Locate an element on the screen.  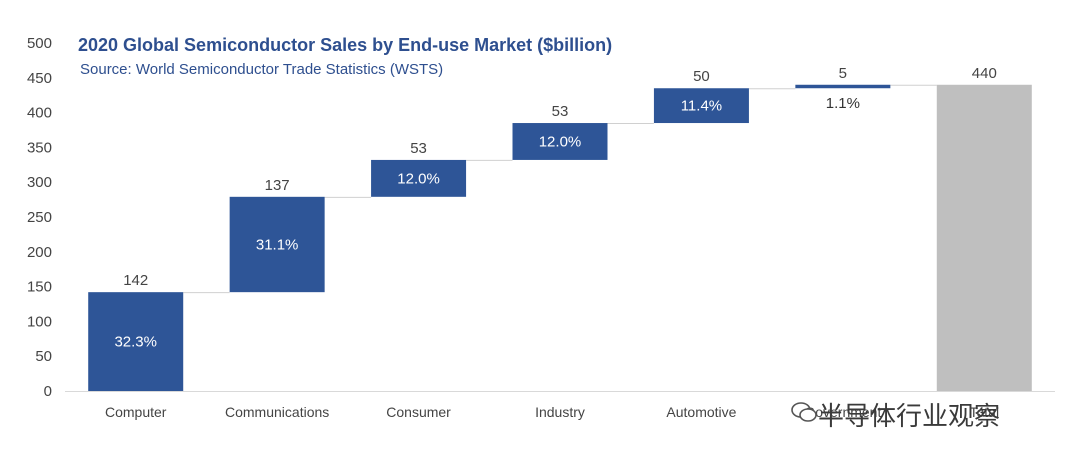
y-tick-label: 250 is located at coordinates (39, 217).